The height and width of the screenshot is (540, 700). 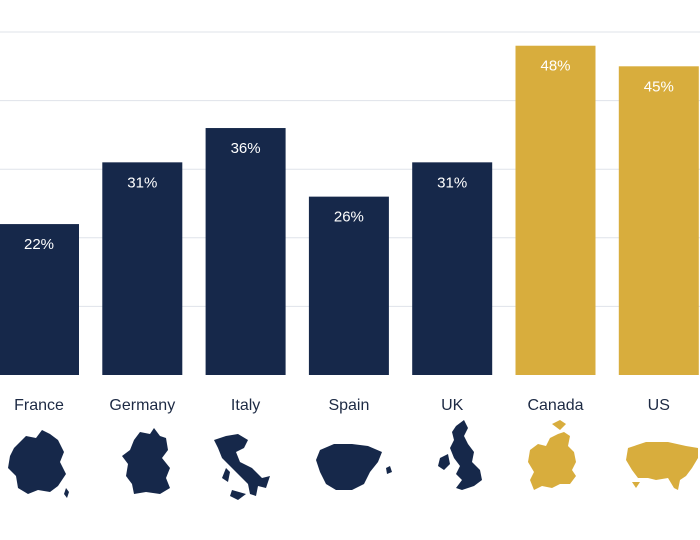 What do you see at coordinates (38, 464) in the screenshot?
I see `france-map-icon` at bounding box center [38, 464].